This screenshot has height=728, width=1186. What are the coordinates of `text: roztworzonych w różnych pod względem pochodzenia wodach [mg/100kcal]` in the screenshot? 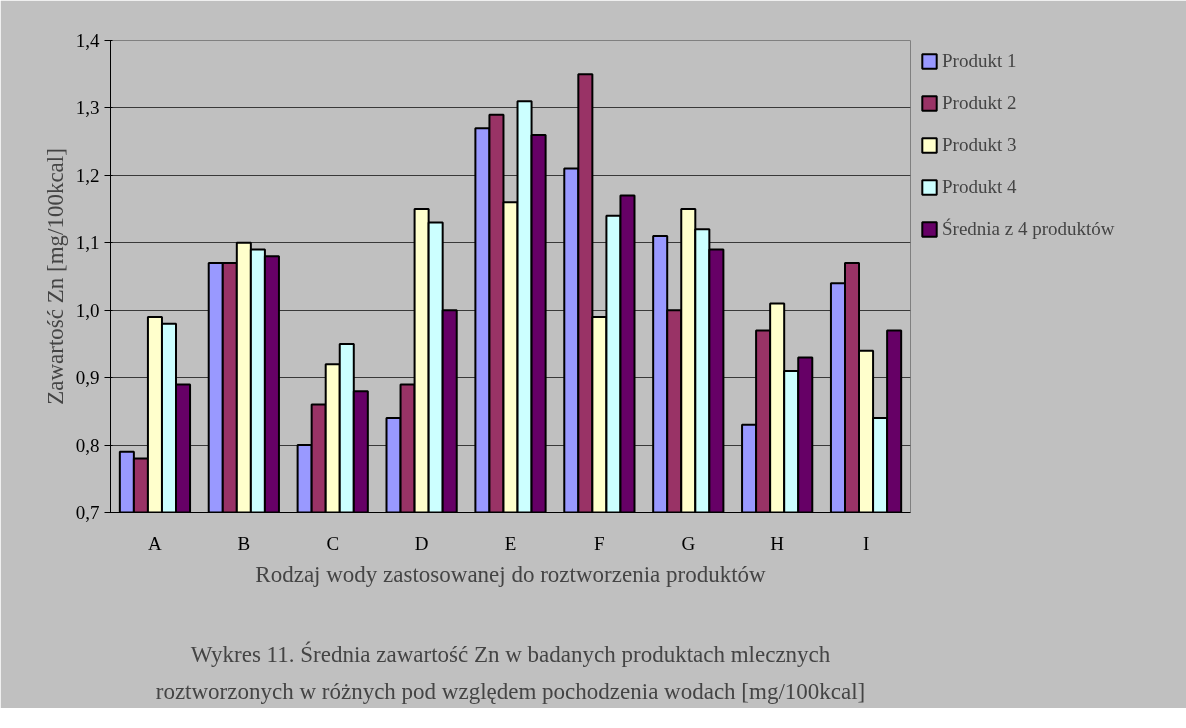 It's located at (510, 691).